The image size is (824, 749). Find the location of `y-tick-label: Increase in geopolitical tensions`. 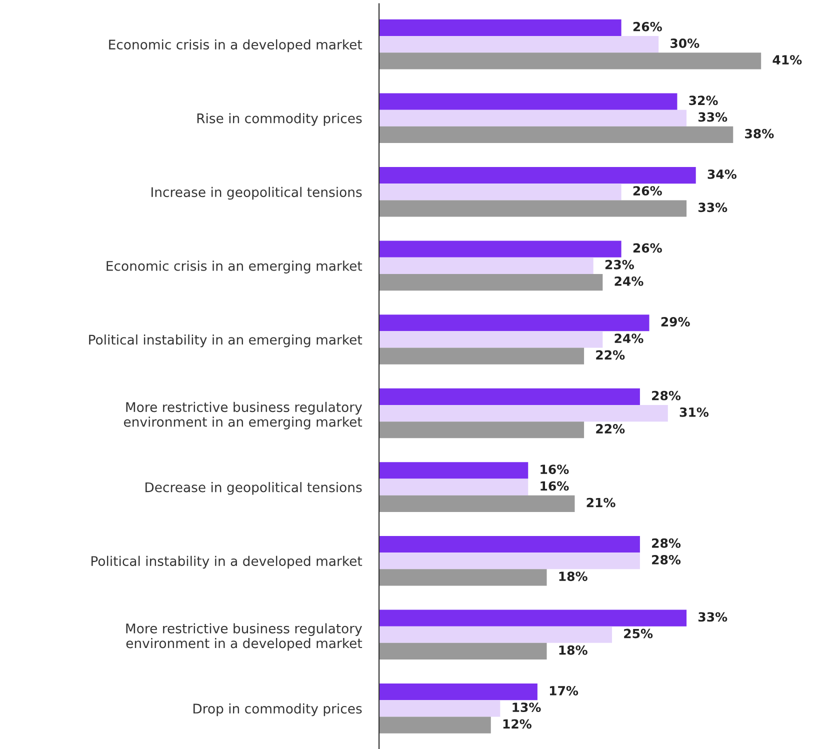

y-tick-label: Increase in geopolitical tensions is located at coordinates (257, 193).